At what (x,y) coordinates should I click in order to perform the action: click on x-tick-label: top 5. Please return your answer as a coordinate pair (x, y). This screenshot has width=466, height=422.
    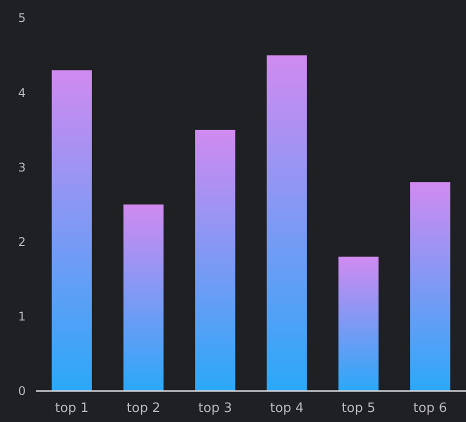
    Looking at the image, I should click on (359, 408).